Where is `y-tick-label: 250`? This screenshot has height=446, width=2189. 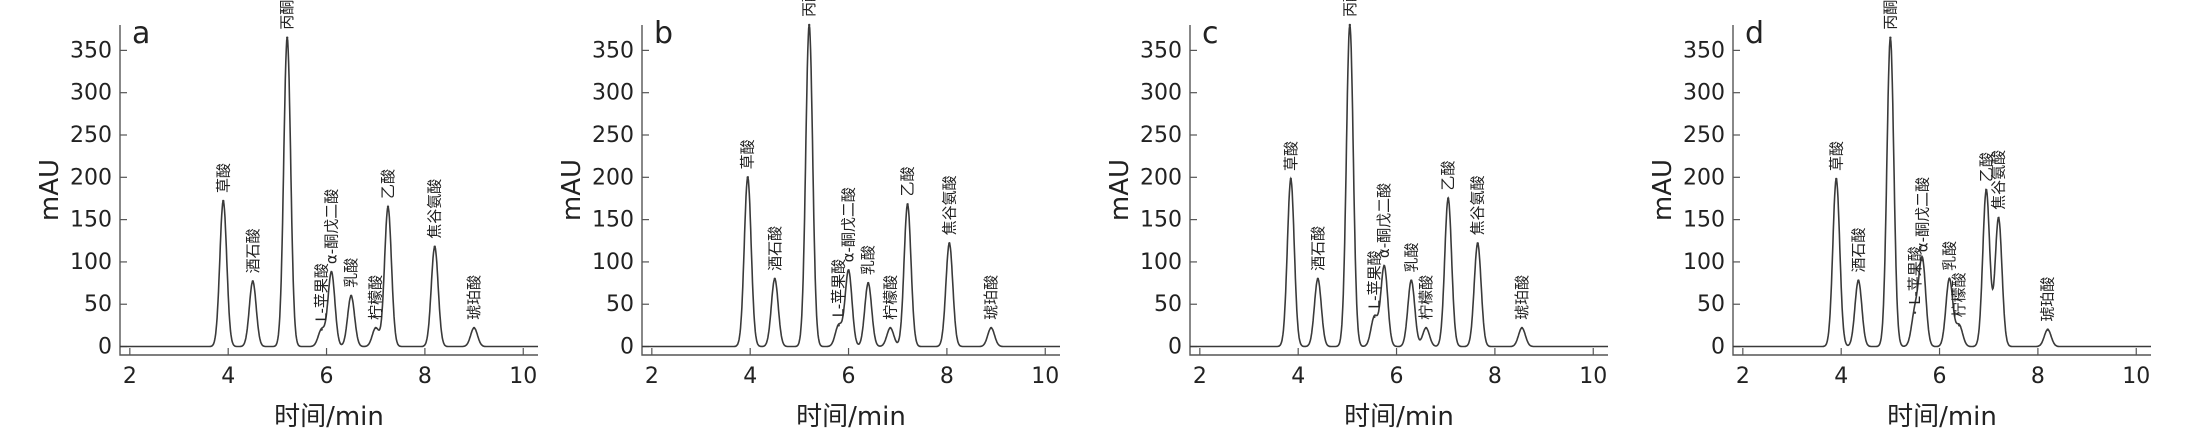 y-tick-label: 250 is located at coordinates (1161, 135).